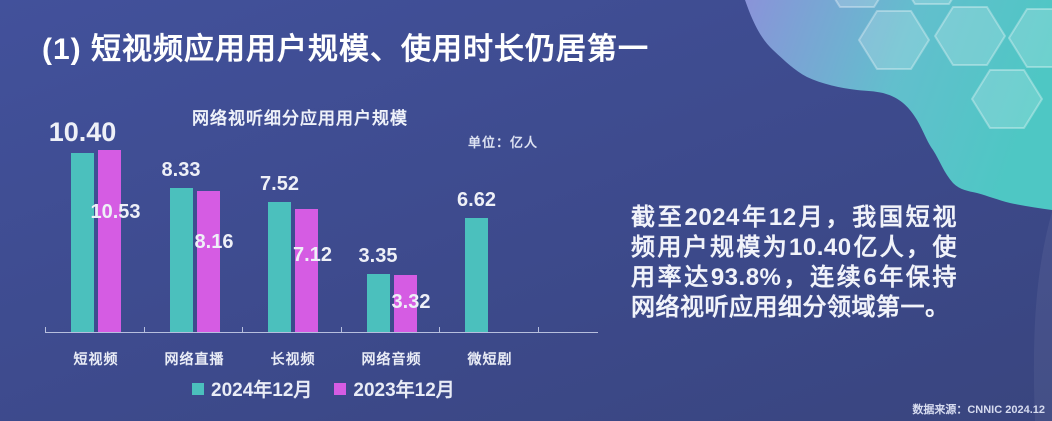  What do you see at coordinates (323, 388) in the screenshot?
I see `chart-legend: 2024年12月 2023年12月` at bounding box center [323, 388].